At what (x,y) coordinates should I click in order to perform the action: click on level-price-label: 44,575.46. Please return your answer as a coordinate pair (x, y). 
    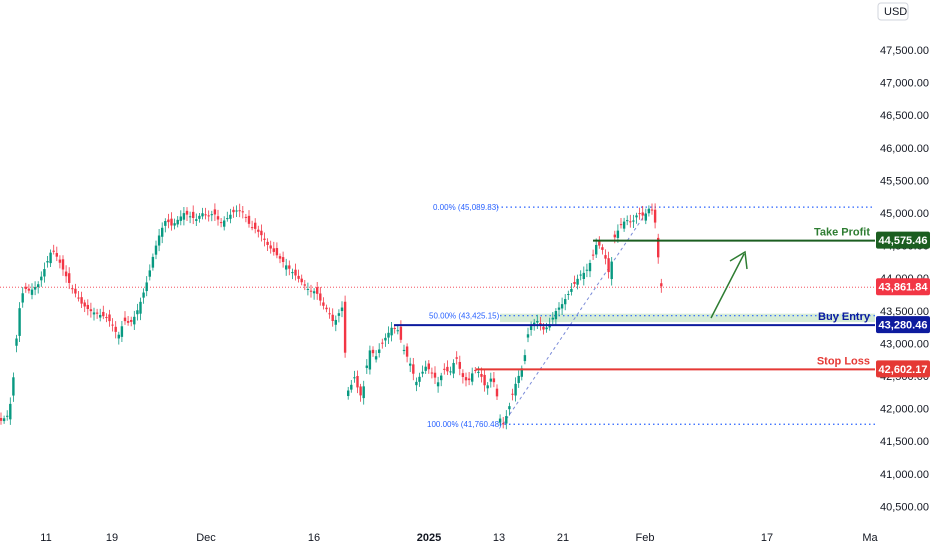
    Looking at the image, I should click on (903, 241).